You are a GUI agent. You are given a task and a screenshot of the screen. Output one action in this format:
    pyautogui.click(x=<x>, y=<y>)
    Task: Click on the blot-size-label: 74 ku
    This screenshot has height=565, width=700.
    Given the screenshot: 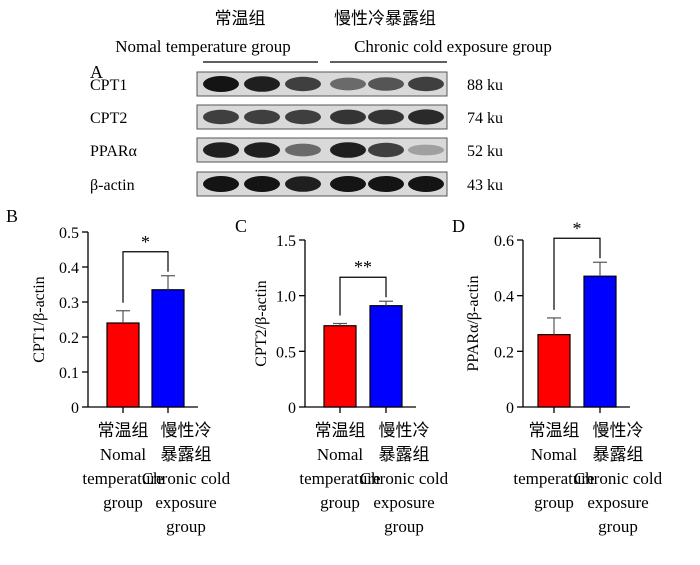 What is the action you would take?
    pyautogui.click(x=485, y=118)
    